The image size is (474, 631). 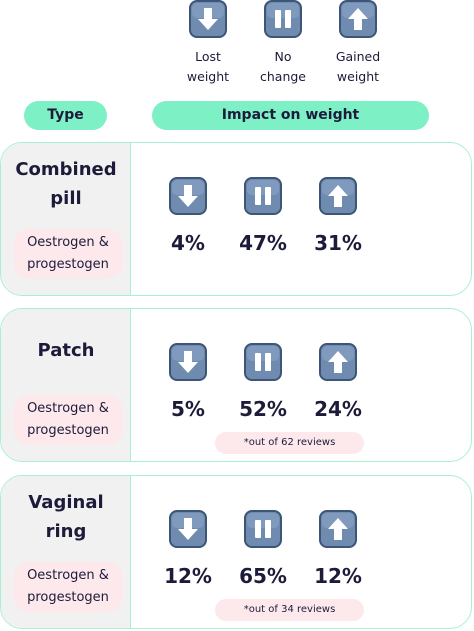 I want to click on percentage: 24%, so click(x=338, y=409).